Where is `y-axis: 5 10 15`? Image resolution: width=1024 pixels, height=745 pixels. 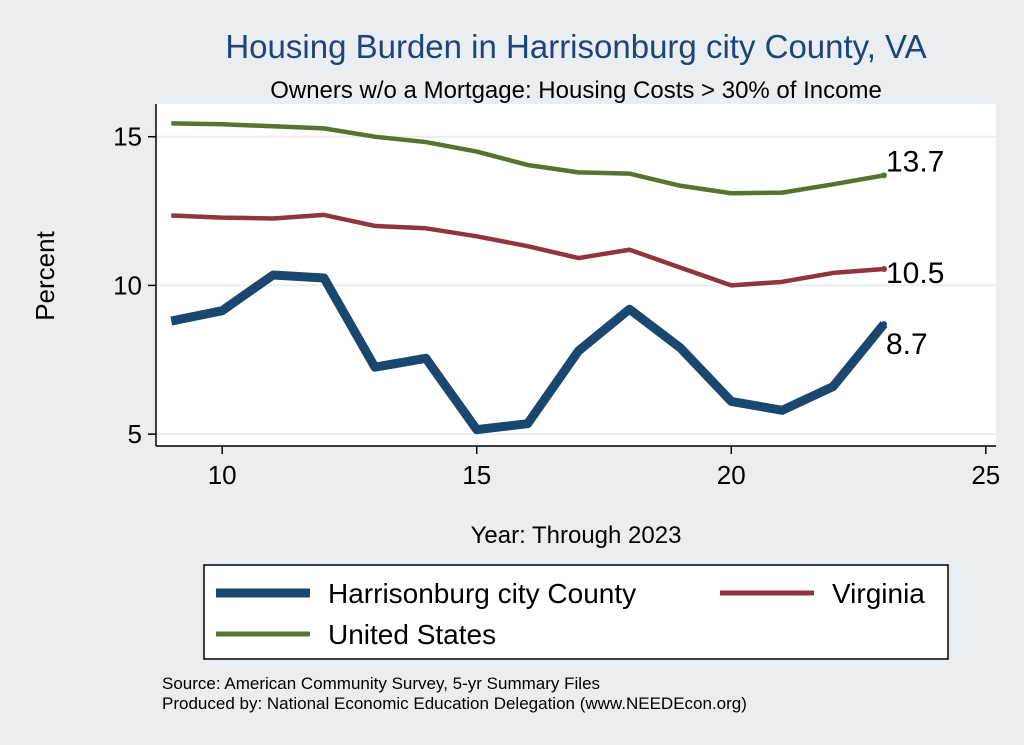 y-axis: 5 10 15 is located at coordinates (135, 276).